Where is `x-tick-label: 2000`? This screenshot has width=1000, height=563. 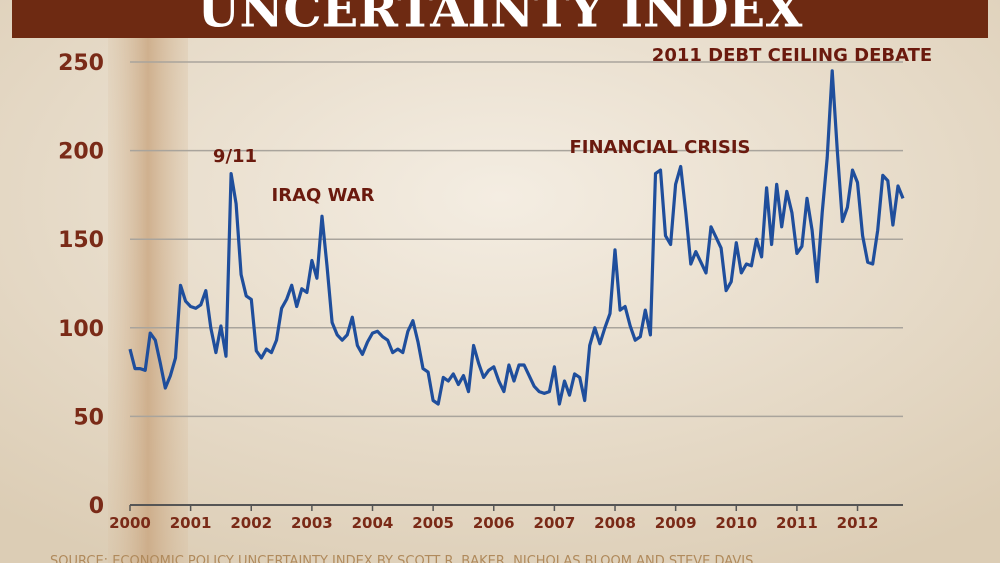
x-tick-label: 2000 is located at coordinates (130, 523).